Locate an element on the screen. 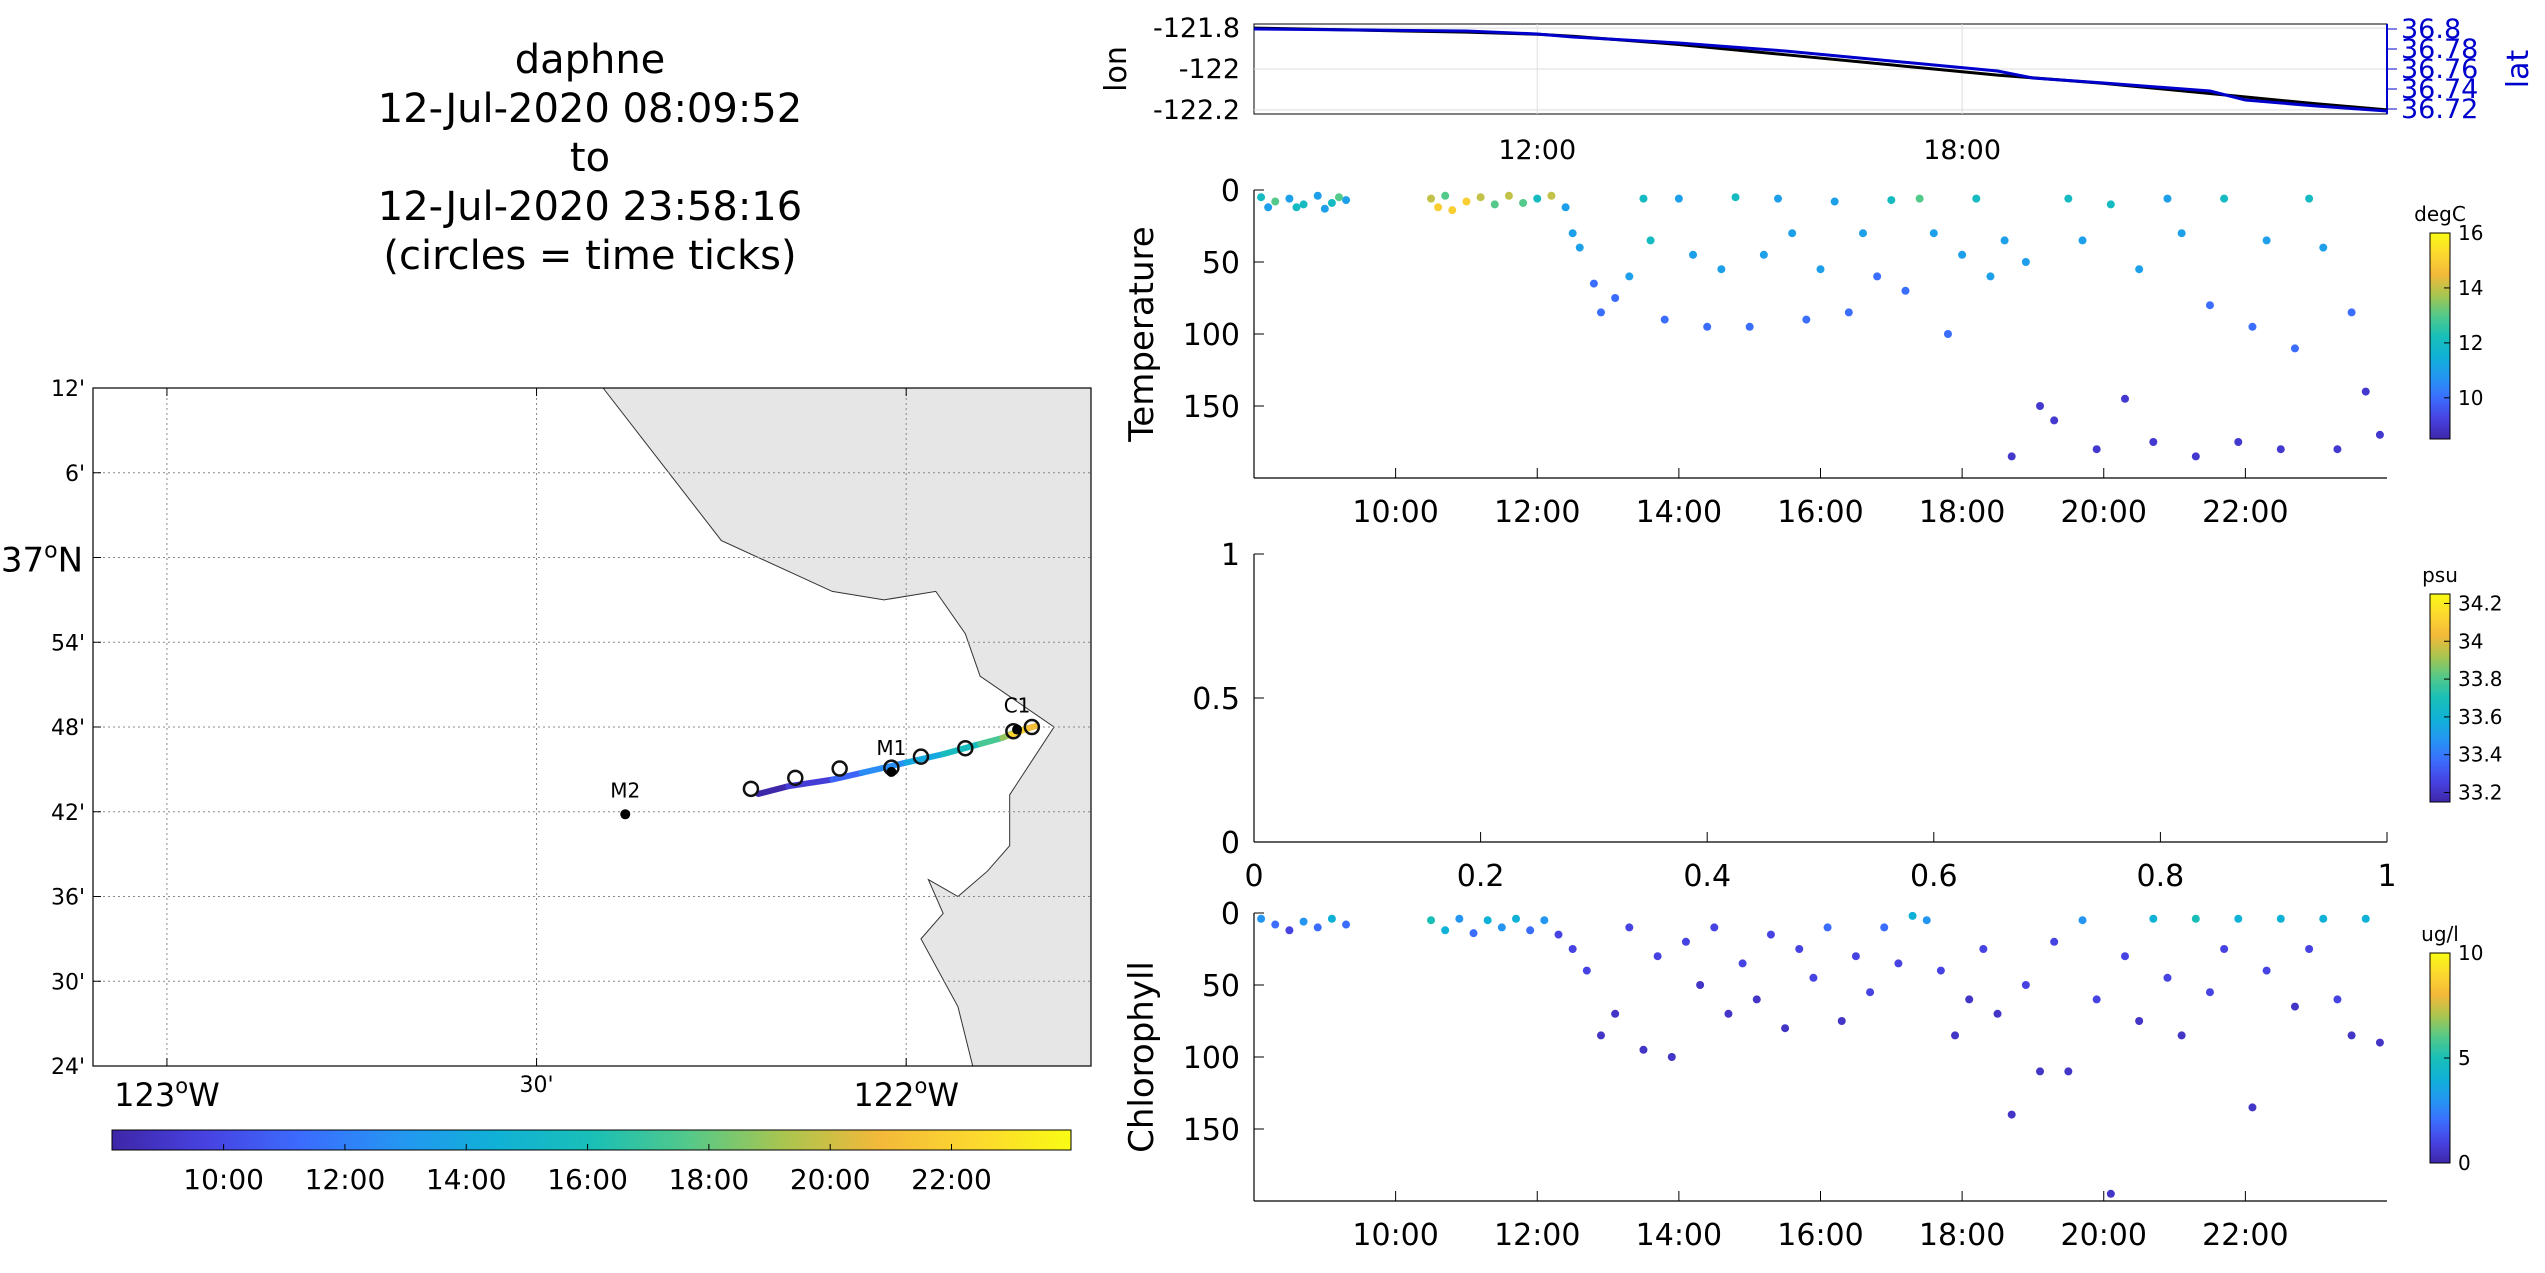  salinity-plot-colorbar-unit: psu is located at coordinates (2440, 575).